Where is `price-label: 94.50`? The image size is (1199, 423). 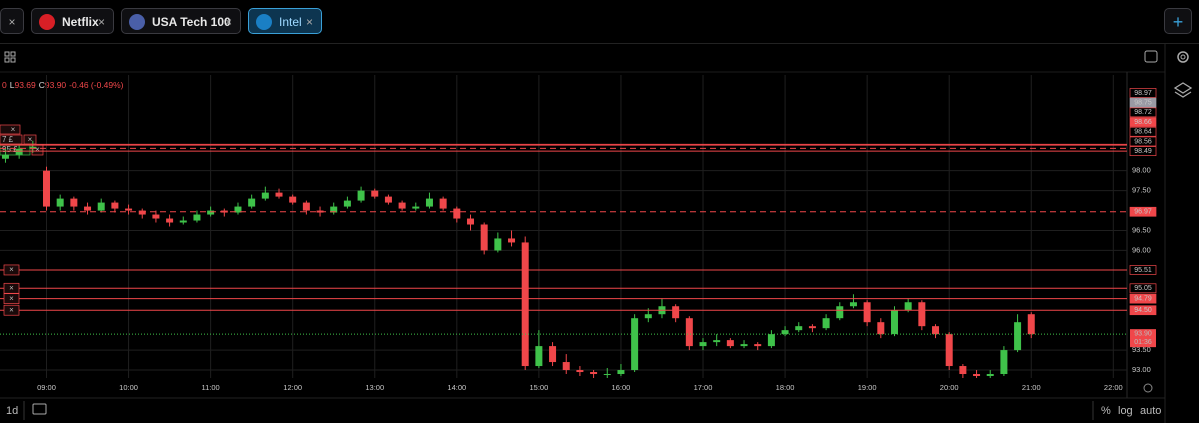
price-label: 94.50 is located at coordinates (1143, 310).